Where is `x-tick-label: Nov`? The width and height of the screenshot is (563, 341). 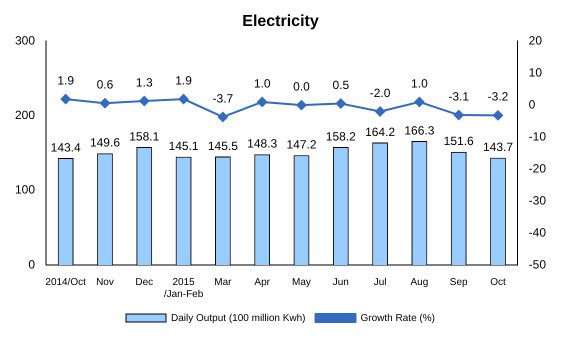 x-tick-label: Nov is located at coordinates (105, 282).